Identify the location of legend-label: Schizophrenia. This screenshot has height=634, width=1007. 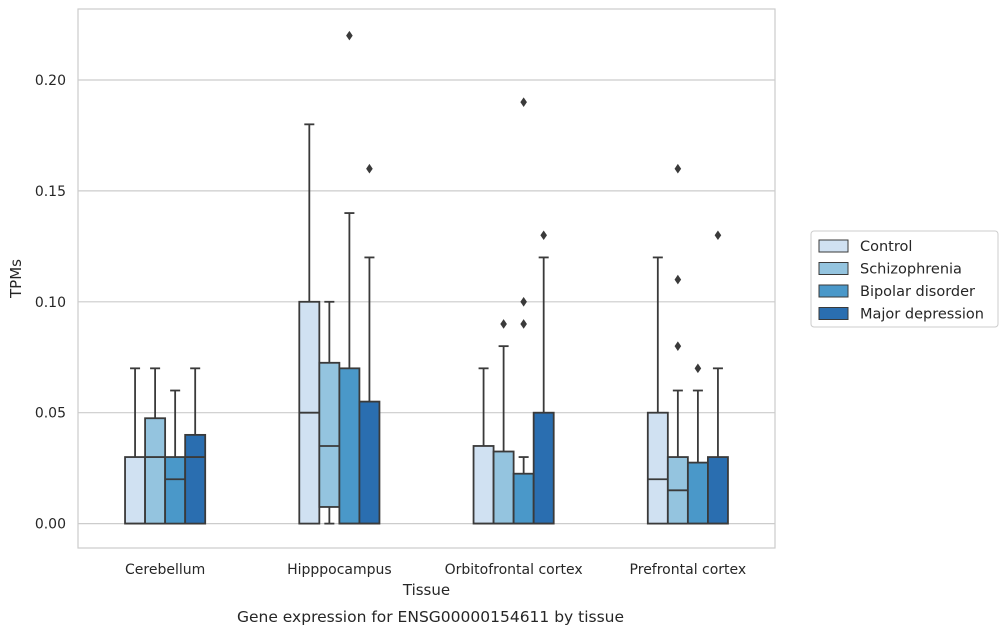
(911, 270).